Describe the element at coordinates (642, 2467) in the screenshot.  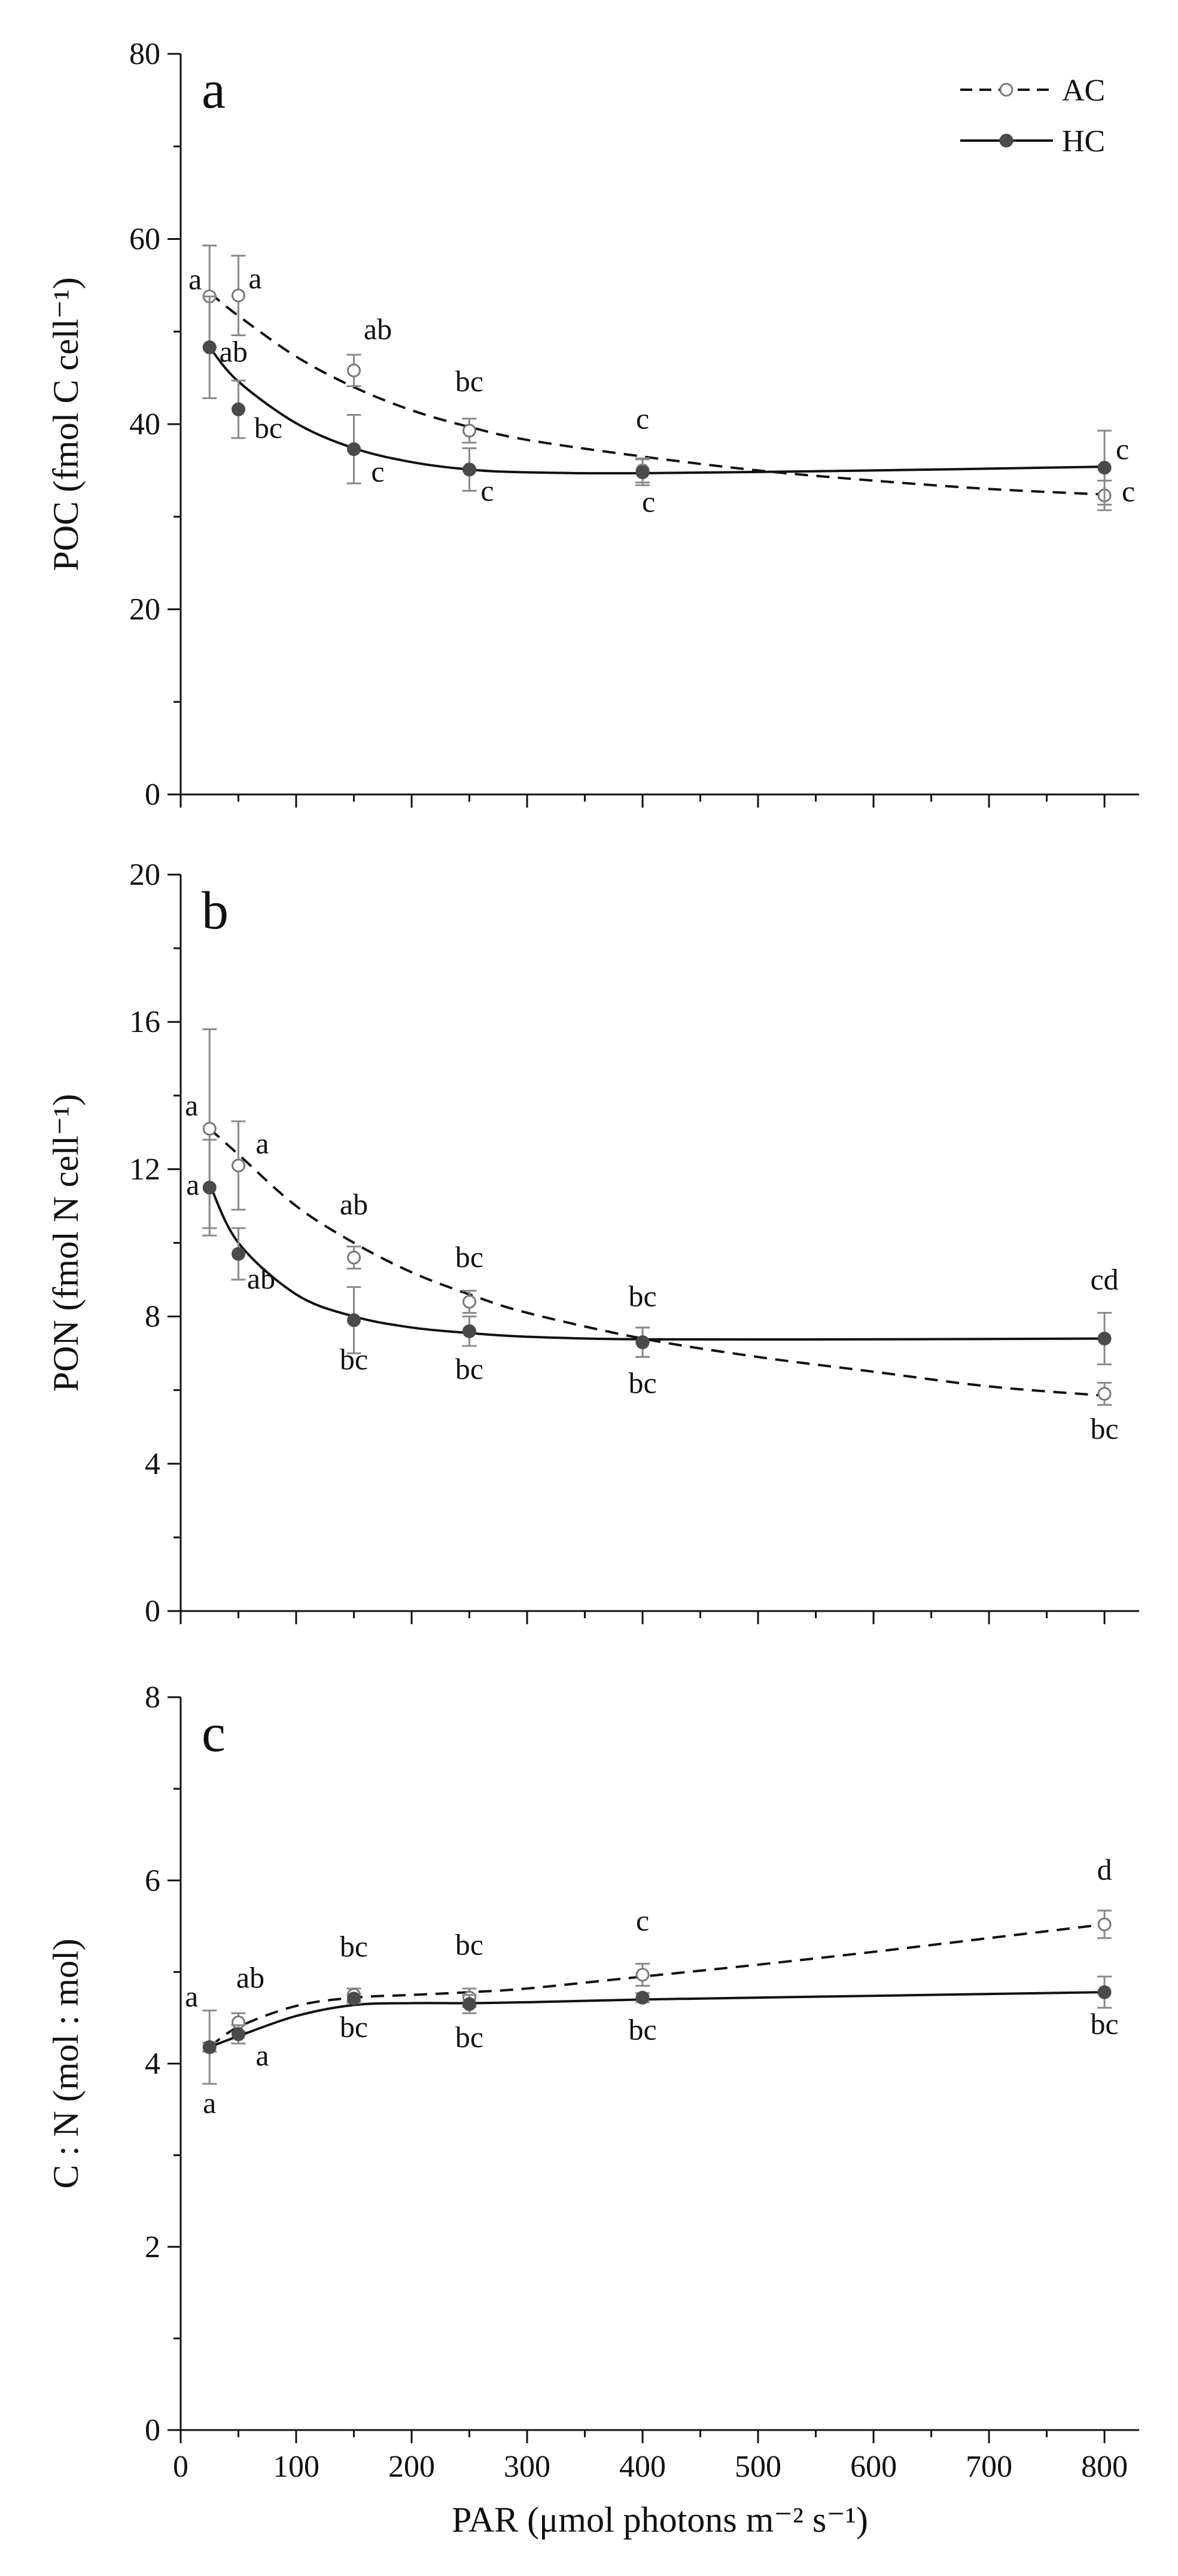
I see `x-tick-label: 400` at that location.